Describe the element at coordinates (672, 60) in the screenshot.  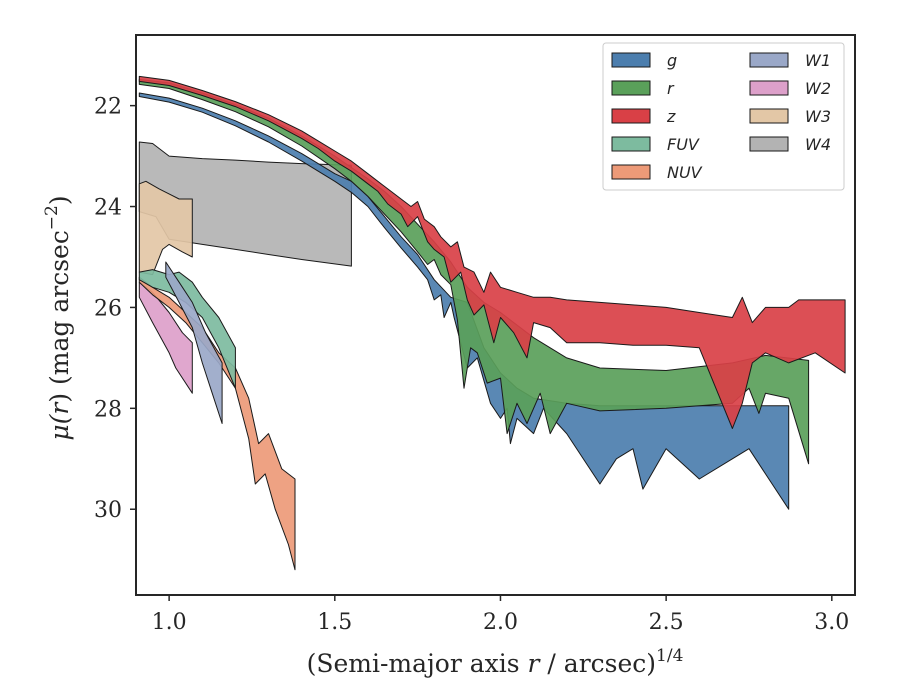
I see `legend-label-g: g` at that location.